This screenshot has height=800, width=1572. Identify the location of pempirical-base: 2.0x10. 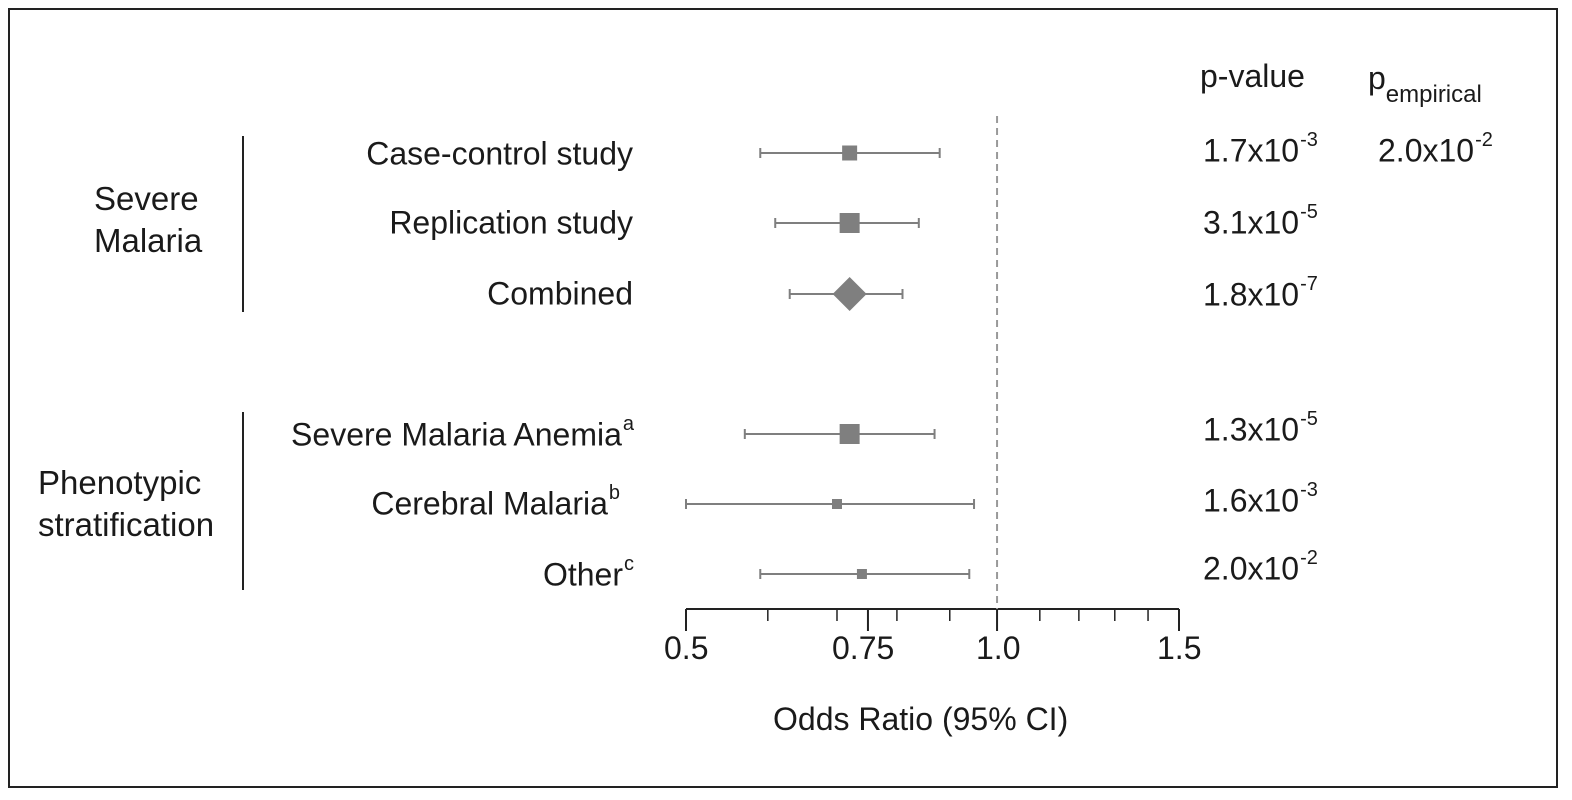
(1426, 150).